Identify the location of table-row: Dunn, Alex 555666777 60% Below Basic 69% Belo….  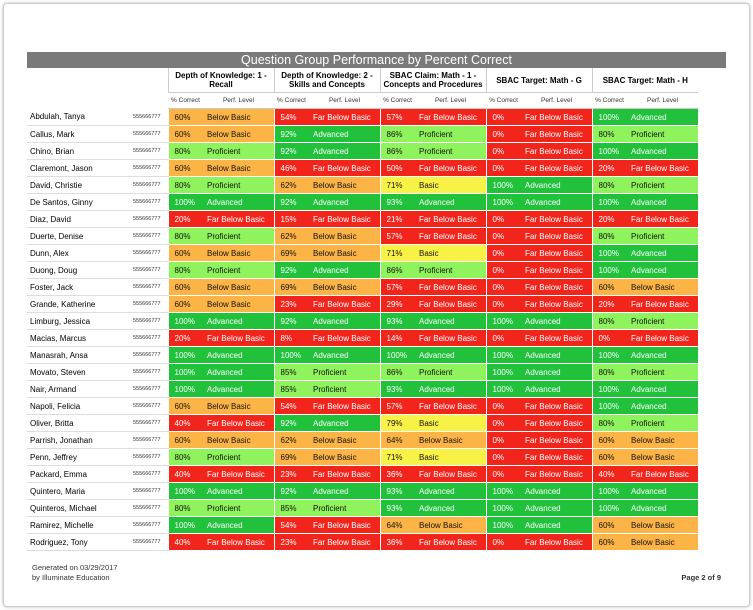
(363, 253).